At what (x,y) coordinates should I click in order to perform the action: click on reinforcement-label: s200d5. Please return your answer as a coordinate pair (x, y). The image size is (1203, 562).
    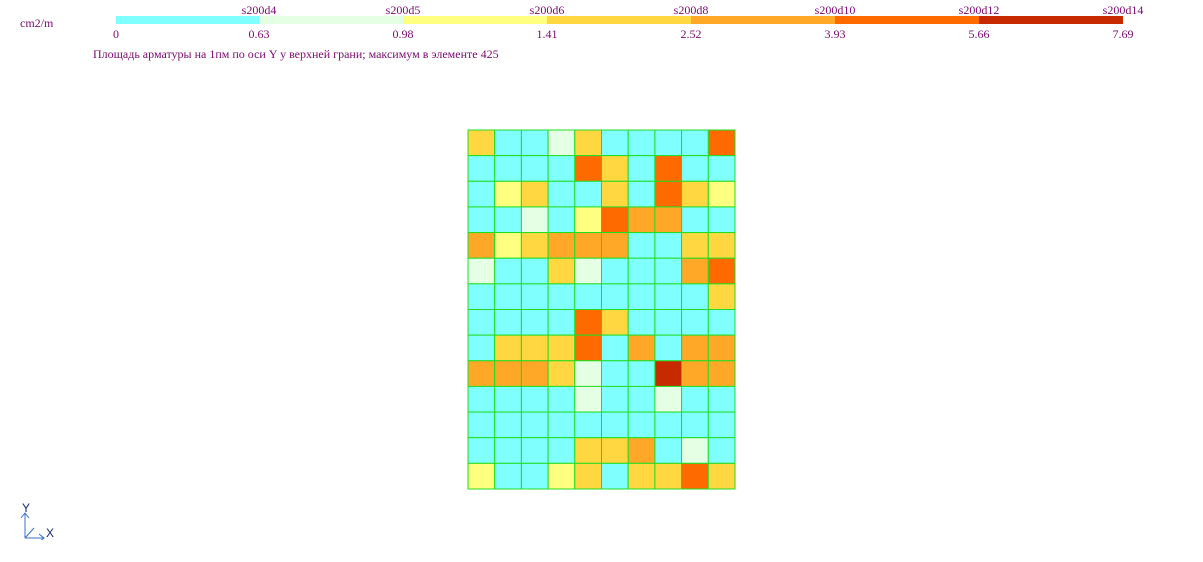
    Looking at the image, I should click on (403, 10).